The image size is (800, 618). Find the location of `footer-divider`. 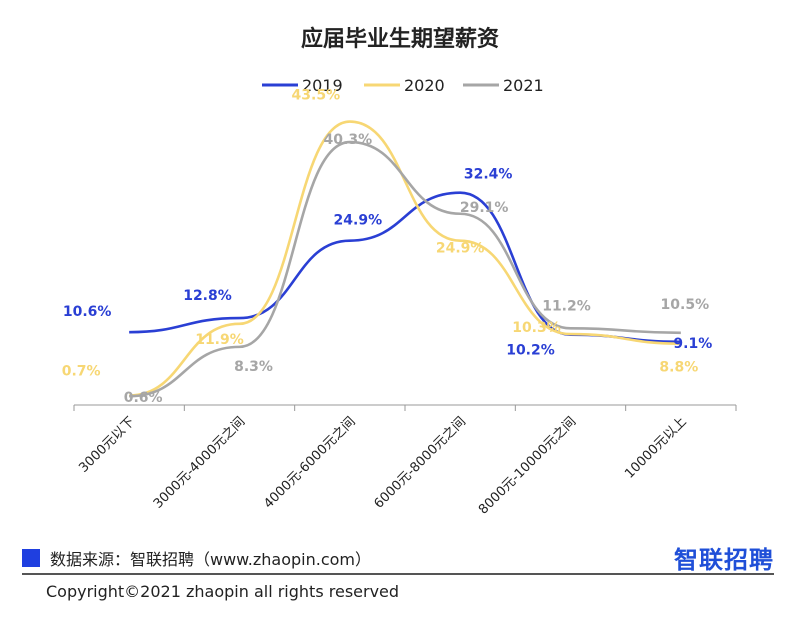

footer-divider is located at coordinates (398, 574).